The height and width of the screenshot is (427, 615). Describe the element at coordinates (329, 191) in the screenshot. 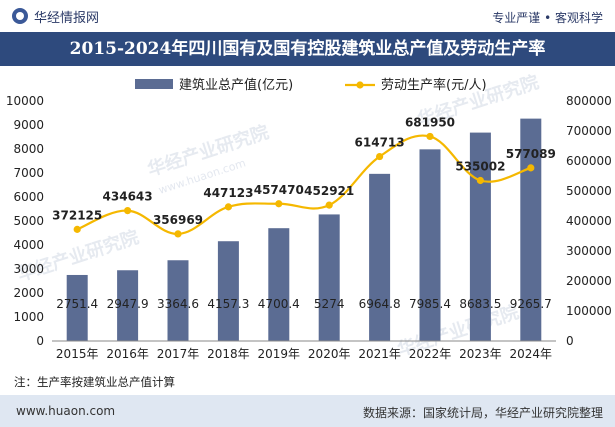

I see `line-value-label: 452921` at that location.